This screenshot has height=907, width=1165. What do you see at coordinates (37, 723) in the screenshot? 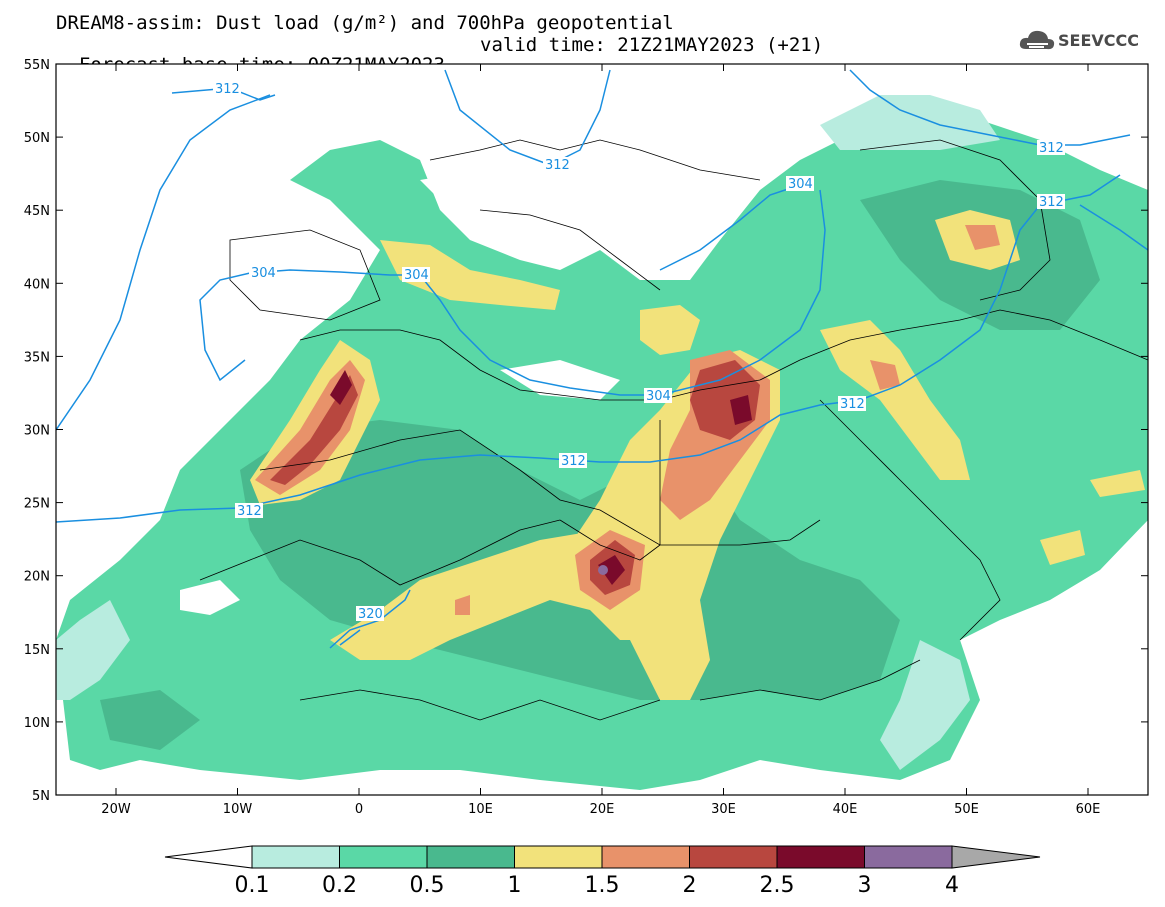
I see `lat-label: 10N` at bounding box center [37, 723].